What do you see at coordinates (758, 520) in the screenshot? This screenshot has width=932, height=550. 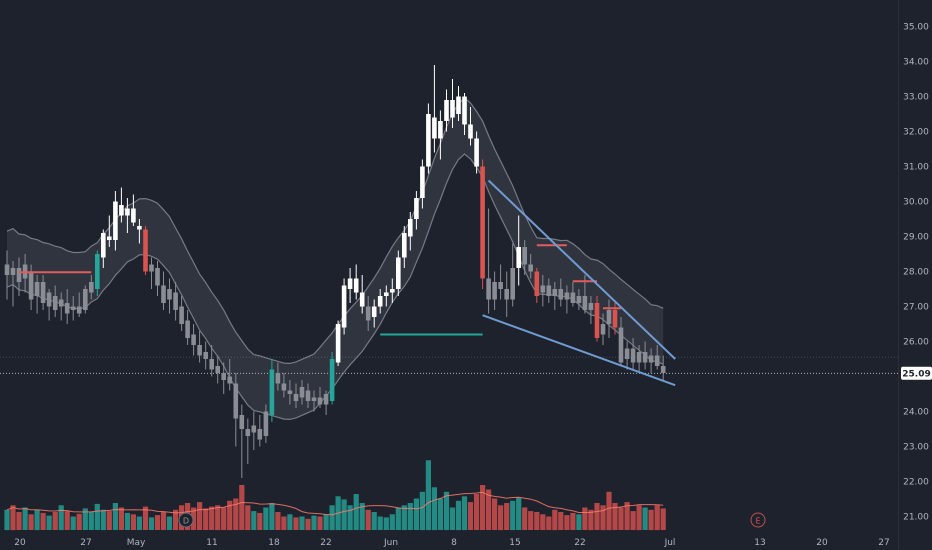 I see `earnings-marker-icon` at bounding box center [758, 520].